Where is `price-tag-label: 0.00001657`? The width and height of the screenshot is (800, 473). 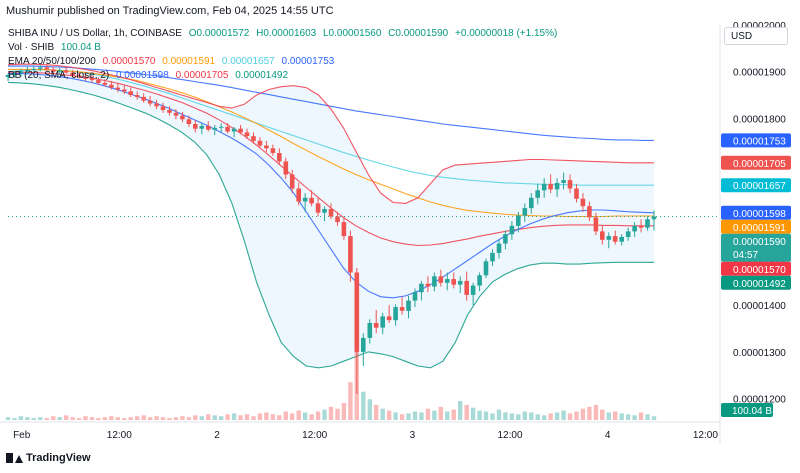 price-tag-label: 0.00001657 is located at coordinates (759, 186).